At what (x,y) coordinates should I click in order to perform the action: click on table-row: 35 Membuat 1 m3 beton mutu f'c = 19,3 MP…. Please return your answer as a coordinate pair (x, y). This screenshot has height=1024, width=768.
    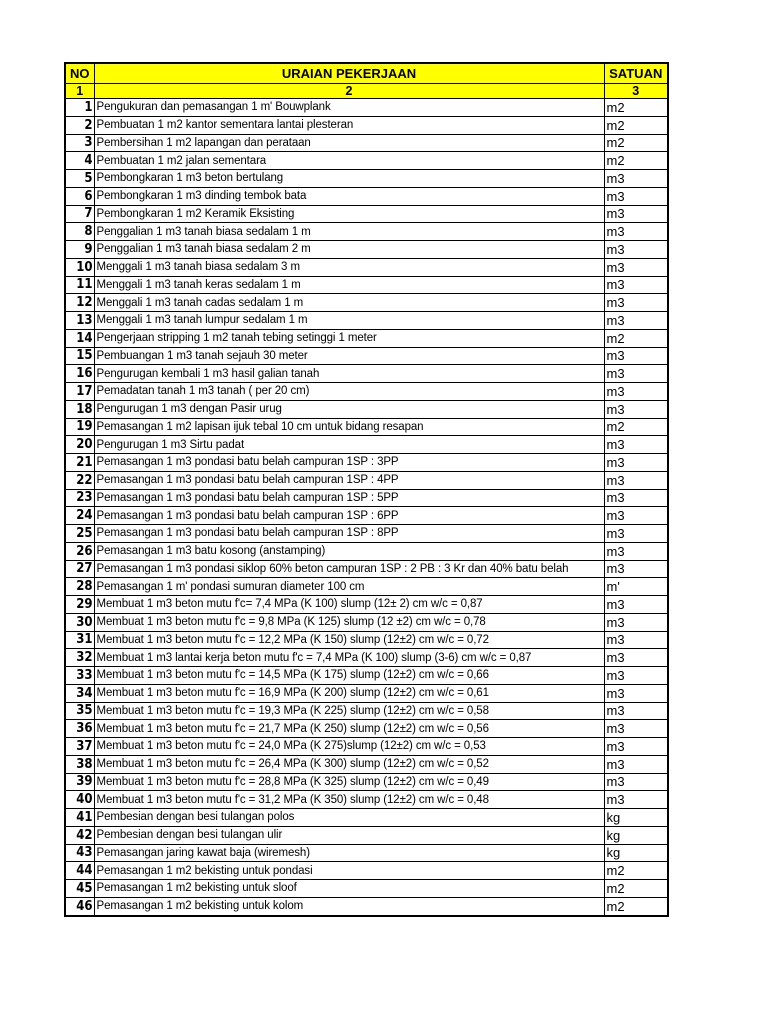
    Looking at the image, I should click on (366, 711).